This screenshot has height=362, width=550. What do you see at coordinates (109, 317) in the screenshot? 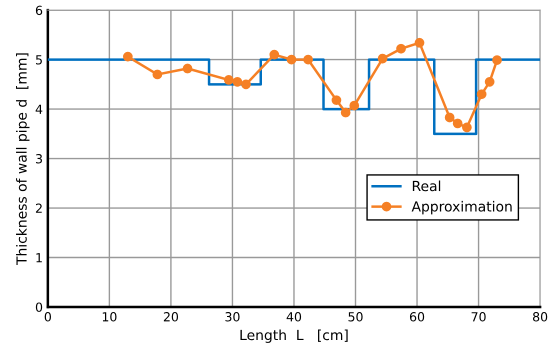
I see `x-tick-label: 10` at bounding box center [109, 317].